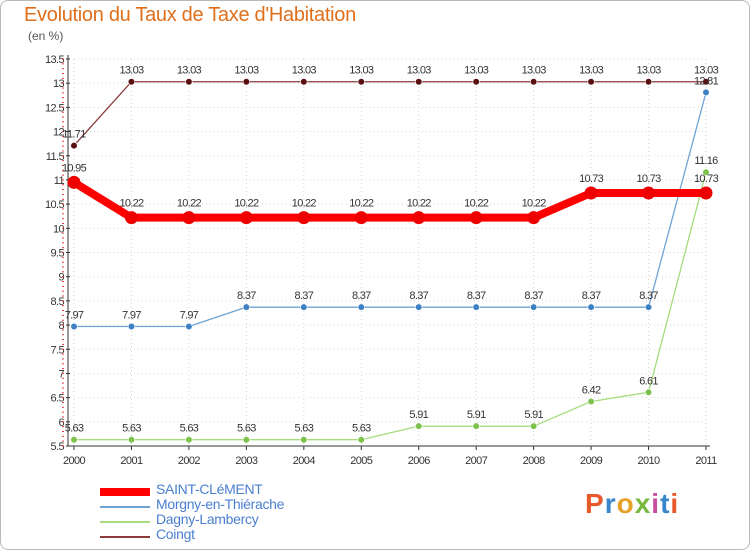  Describe the element at coordinates (190, 15) in the screenshot. I see `chart-title: Evolution du Taux de Taxe d'Habitation` at that location.